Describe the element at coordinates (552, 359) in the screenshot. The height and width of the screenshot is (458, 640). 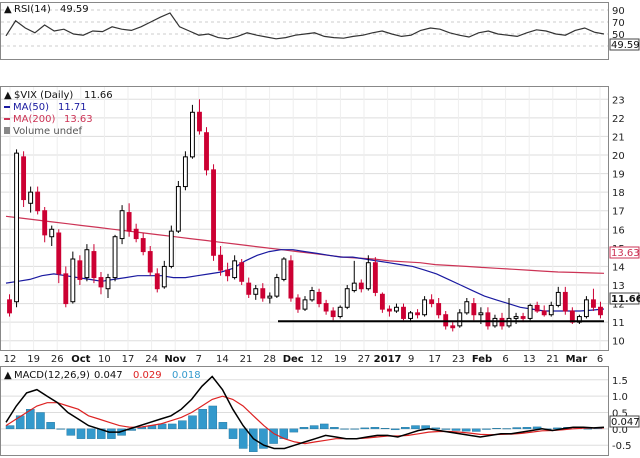
I see `x-axis-label: 21` at that location.